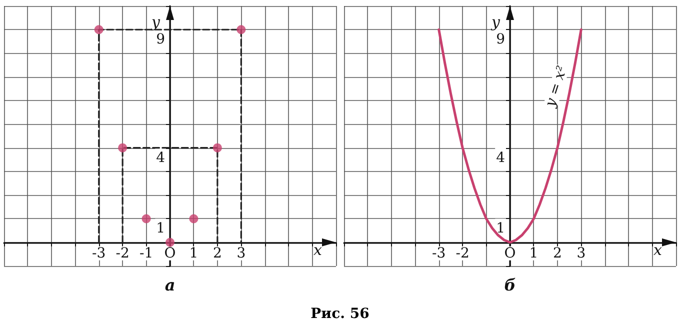 The height and width of the screenshot is (331, 680). What do you see at coordinates (510, 285) in the screenshot?
I see `text: б` at bounding box center [510, 285].